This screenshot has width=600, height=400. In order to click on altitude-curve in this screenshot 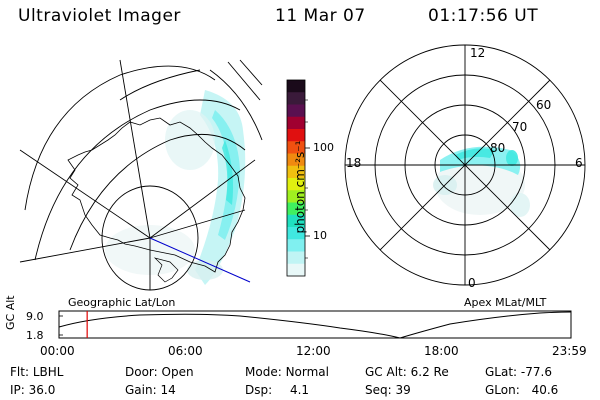, I will do `click(315, 325)`.